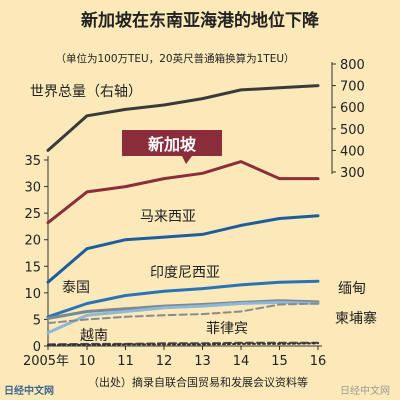 The width and height of the screenshot is (400, 400). What do you see at coordinates (183, 309) in the screenshot?
I see `series-line-thailand` at bounding box center [183, 309].